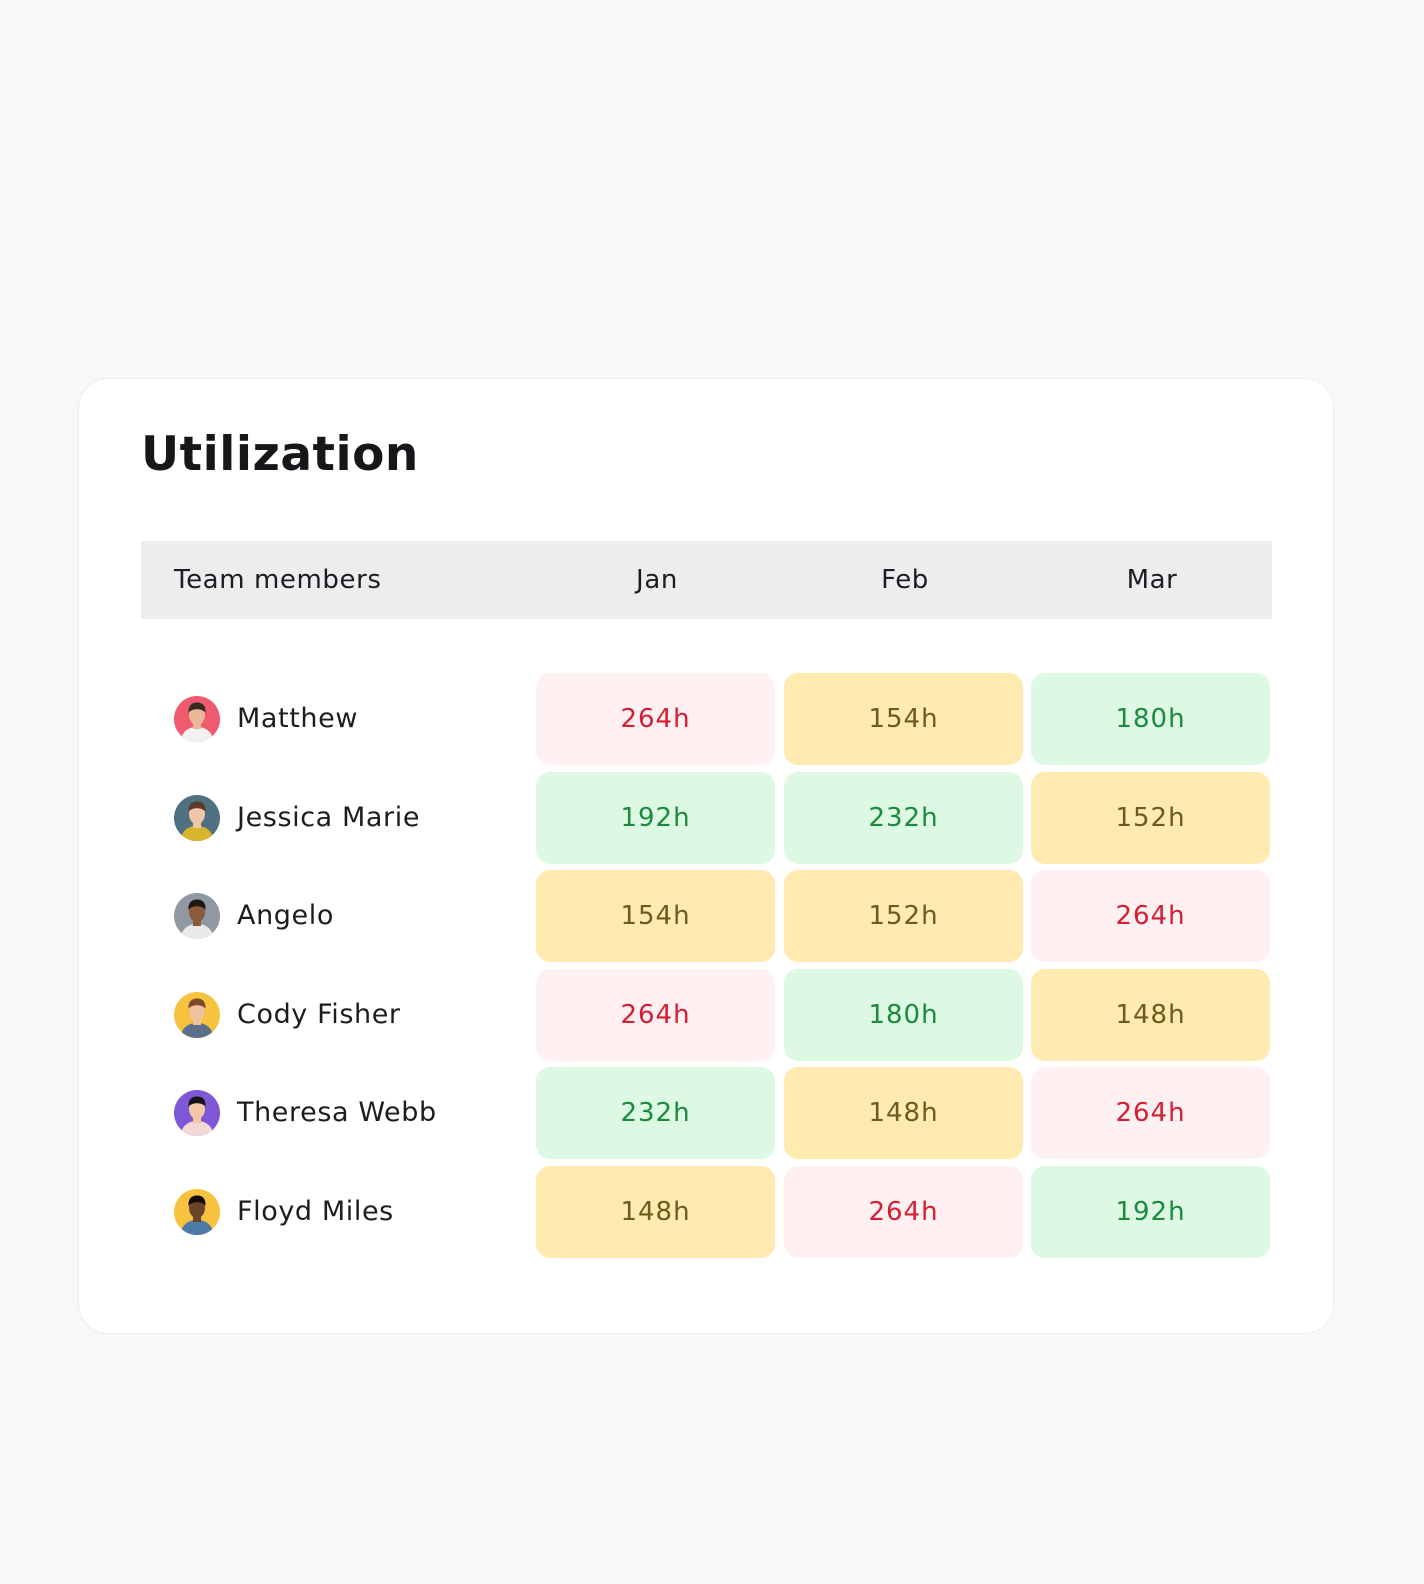  What do you see at coordinates (903, 1212) in the screenshot?
I see `hours-cell-feb: 264h` at bounding box center [903, 1212].